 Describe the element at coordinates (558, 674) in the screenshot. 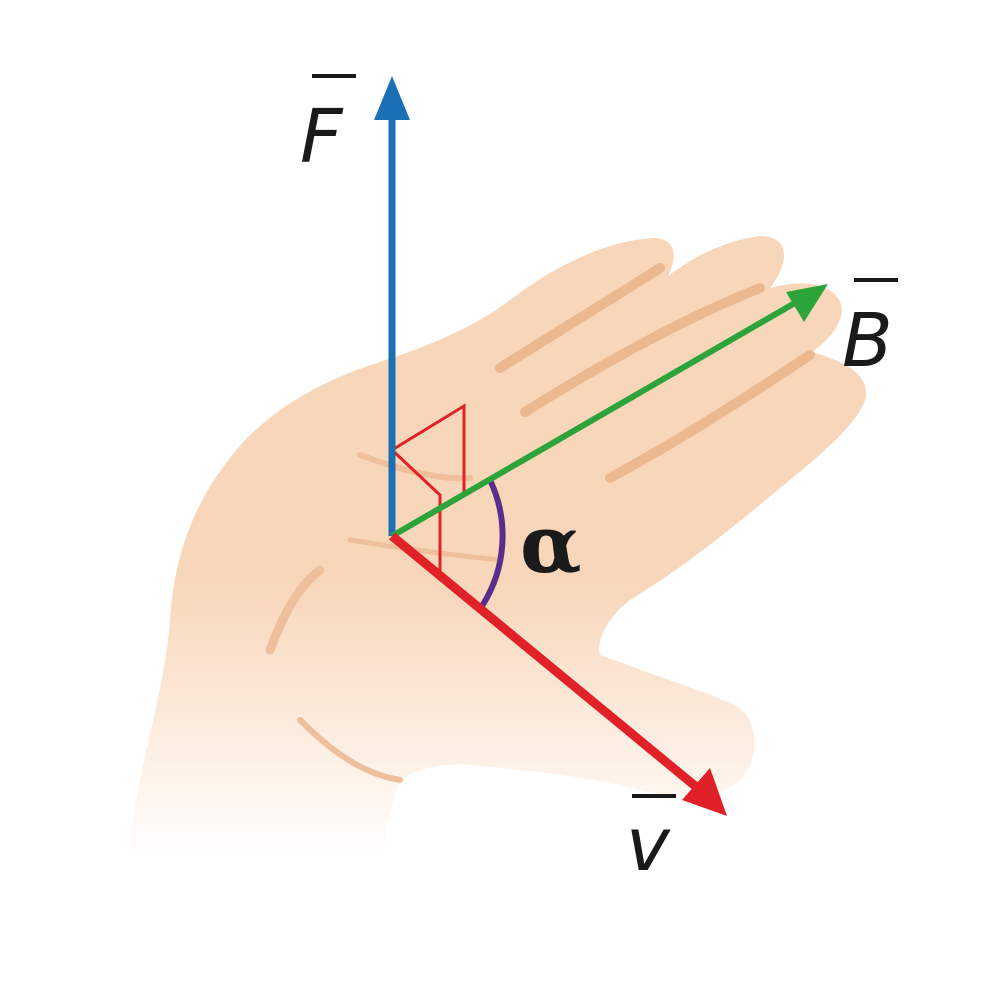

I see `velocity-vector` at that location.